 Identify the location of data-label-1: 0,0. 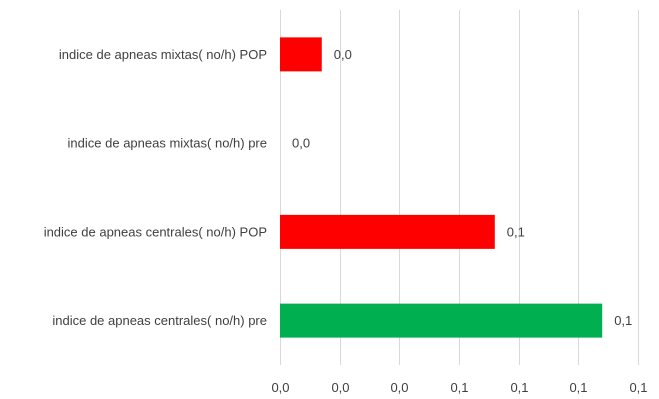
(301, 143).